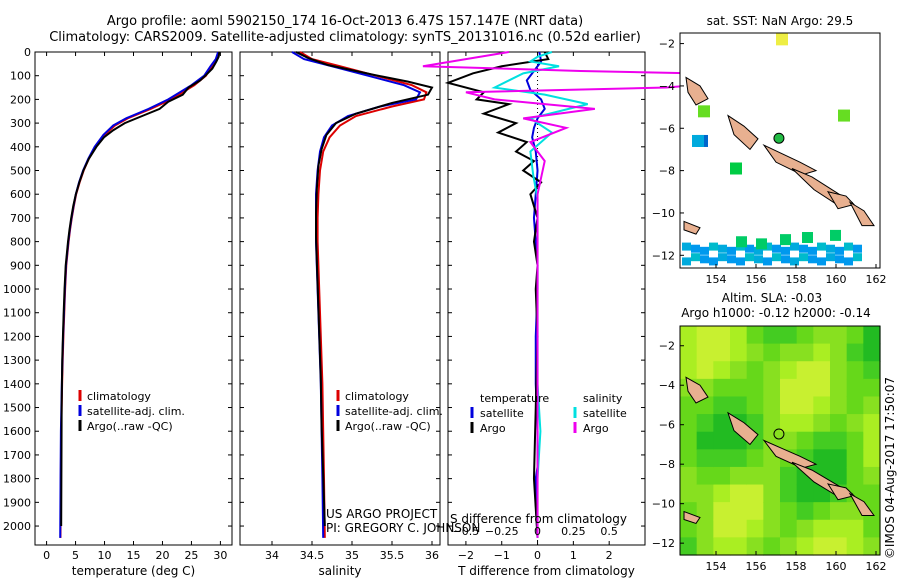 The width and height of the screenshot is (900, 580). Describe the element at coordinates (836, 566) in the screenshot. I see `map-x-tick-label: 160` at that location.